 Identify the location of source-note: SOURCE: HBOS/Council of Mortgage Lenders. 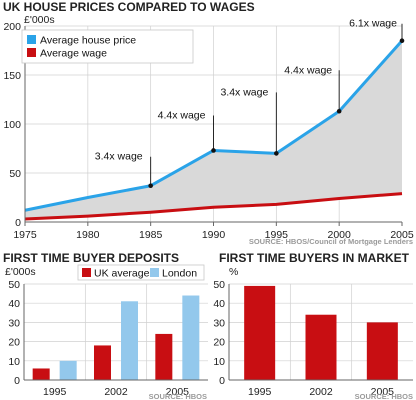
(331, 241).